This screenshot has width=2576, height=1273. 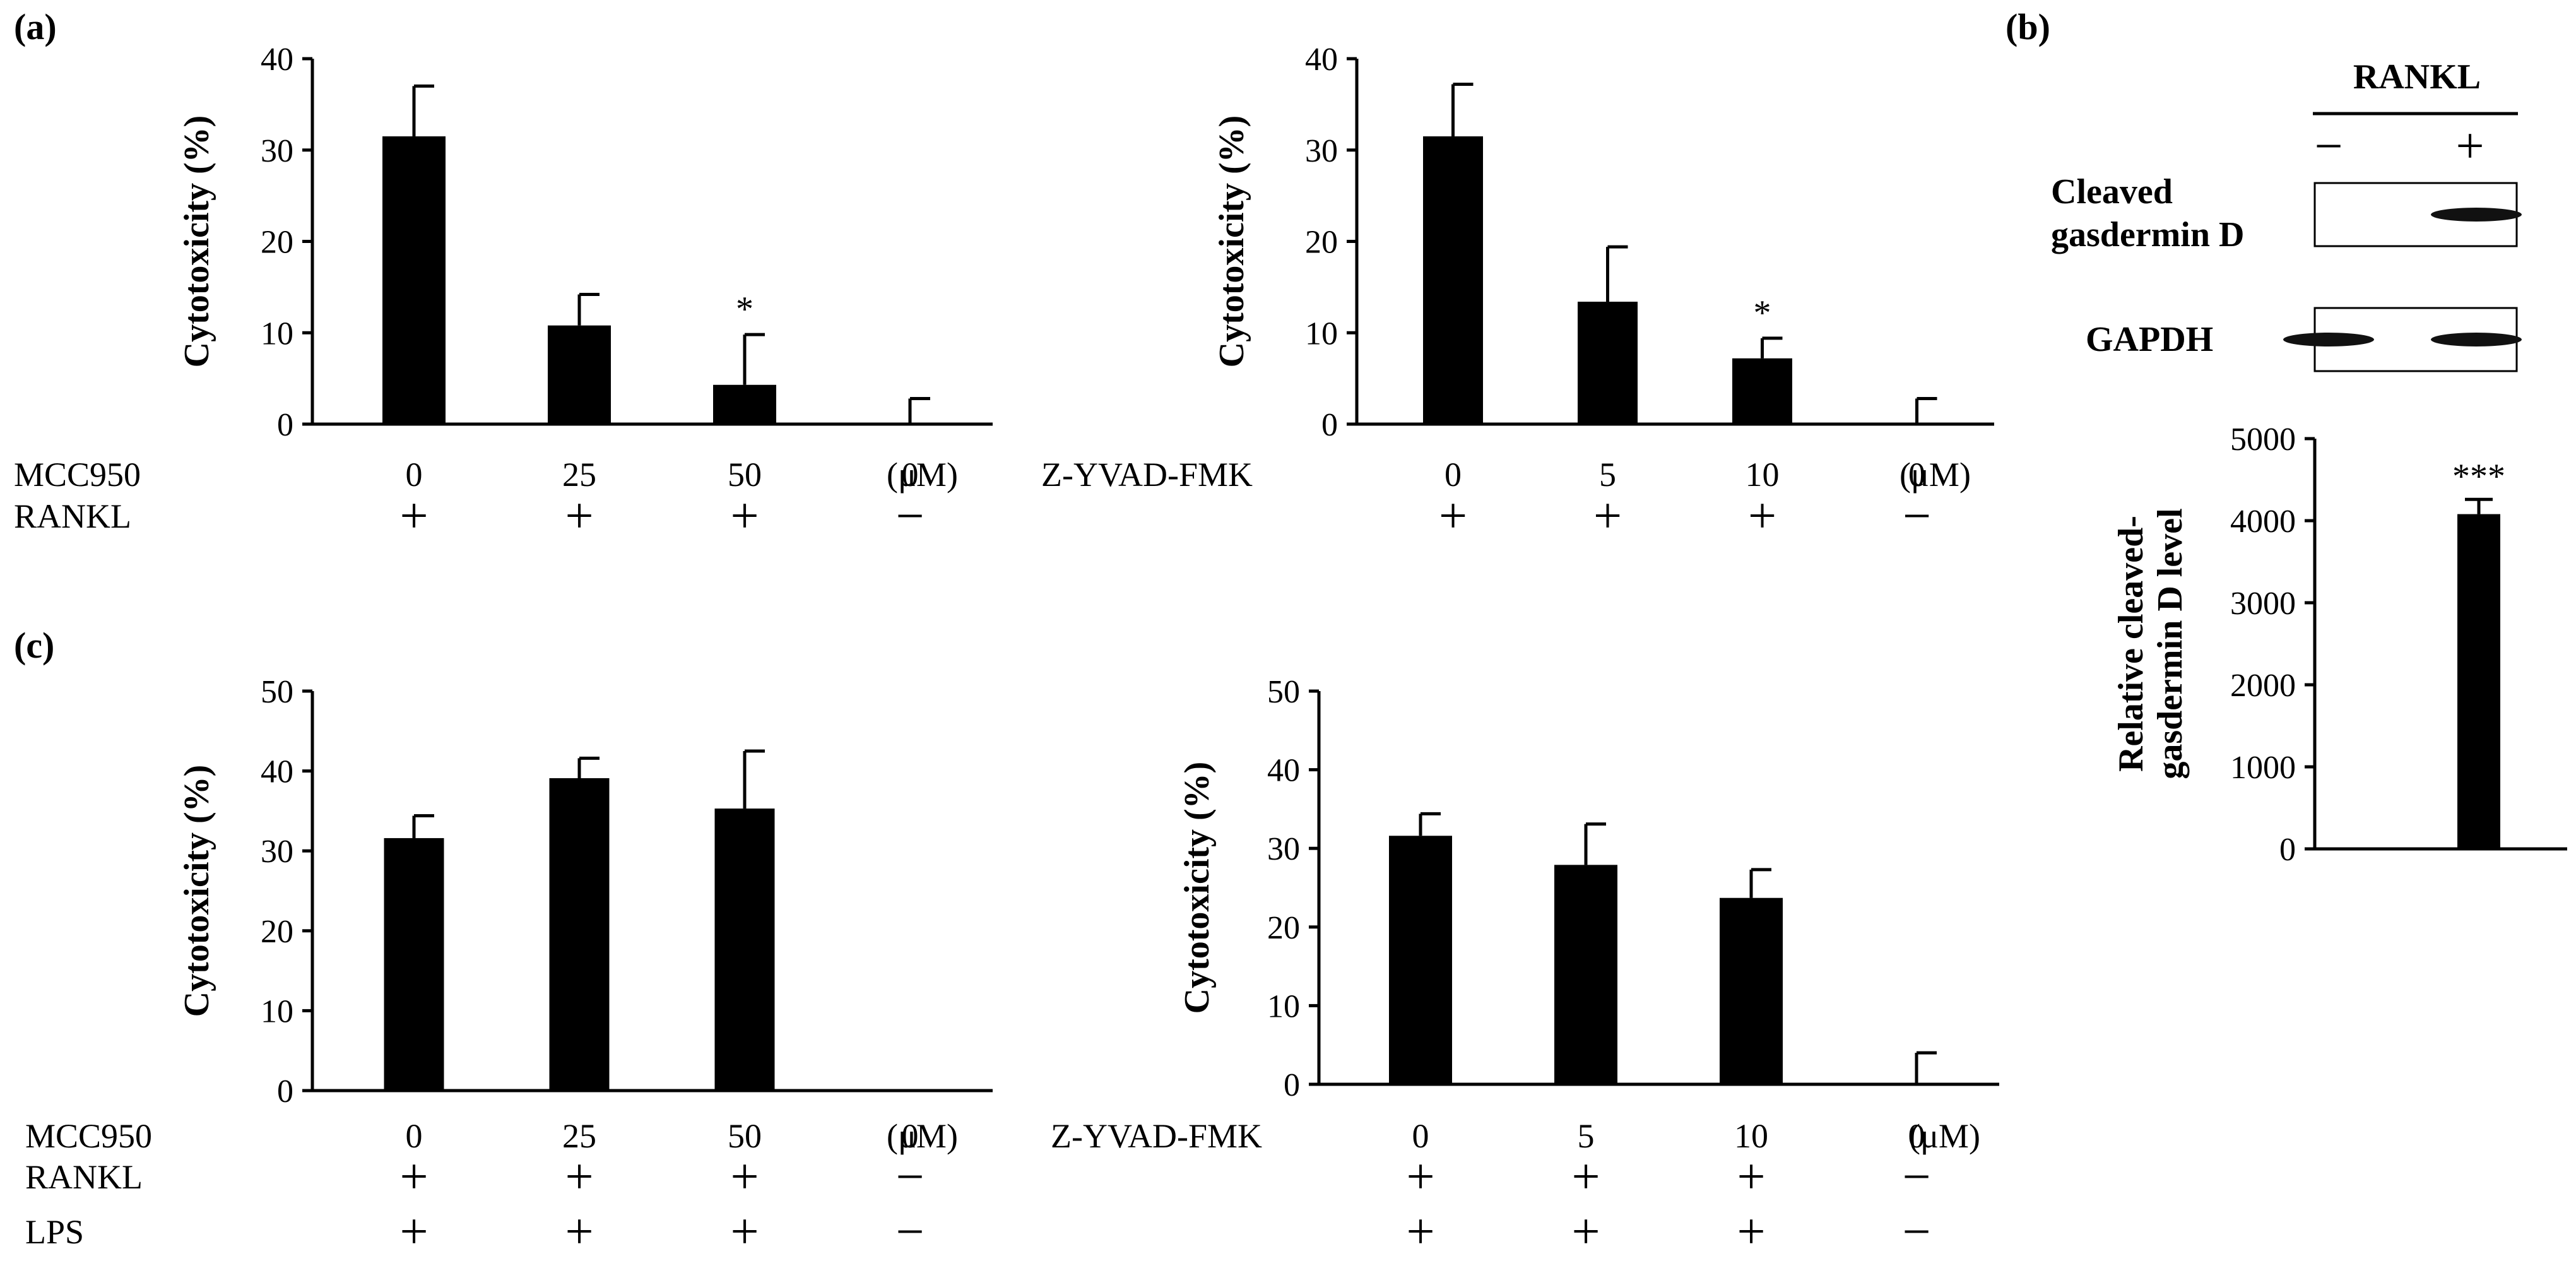 What do you see at coordinates (35, 26) in the screenshot?
I see `panel-label-a: (a)` at bounding box center [35, 26].